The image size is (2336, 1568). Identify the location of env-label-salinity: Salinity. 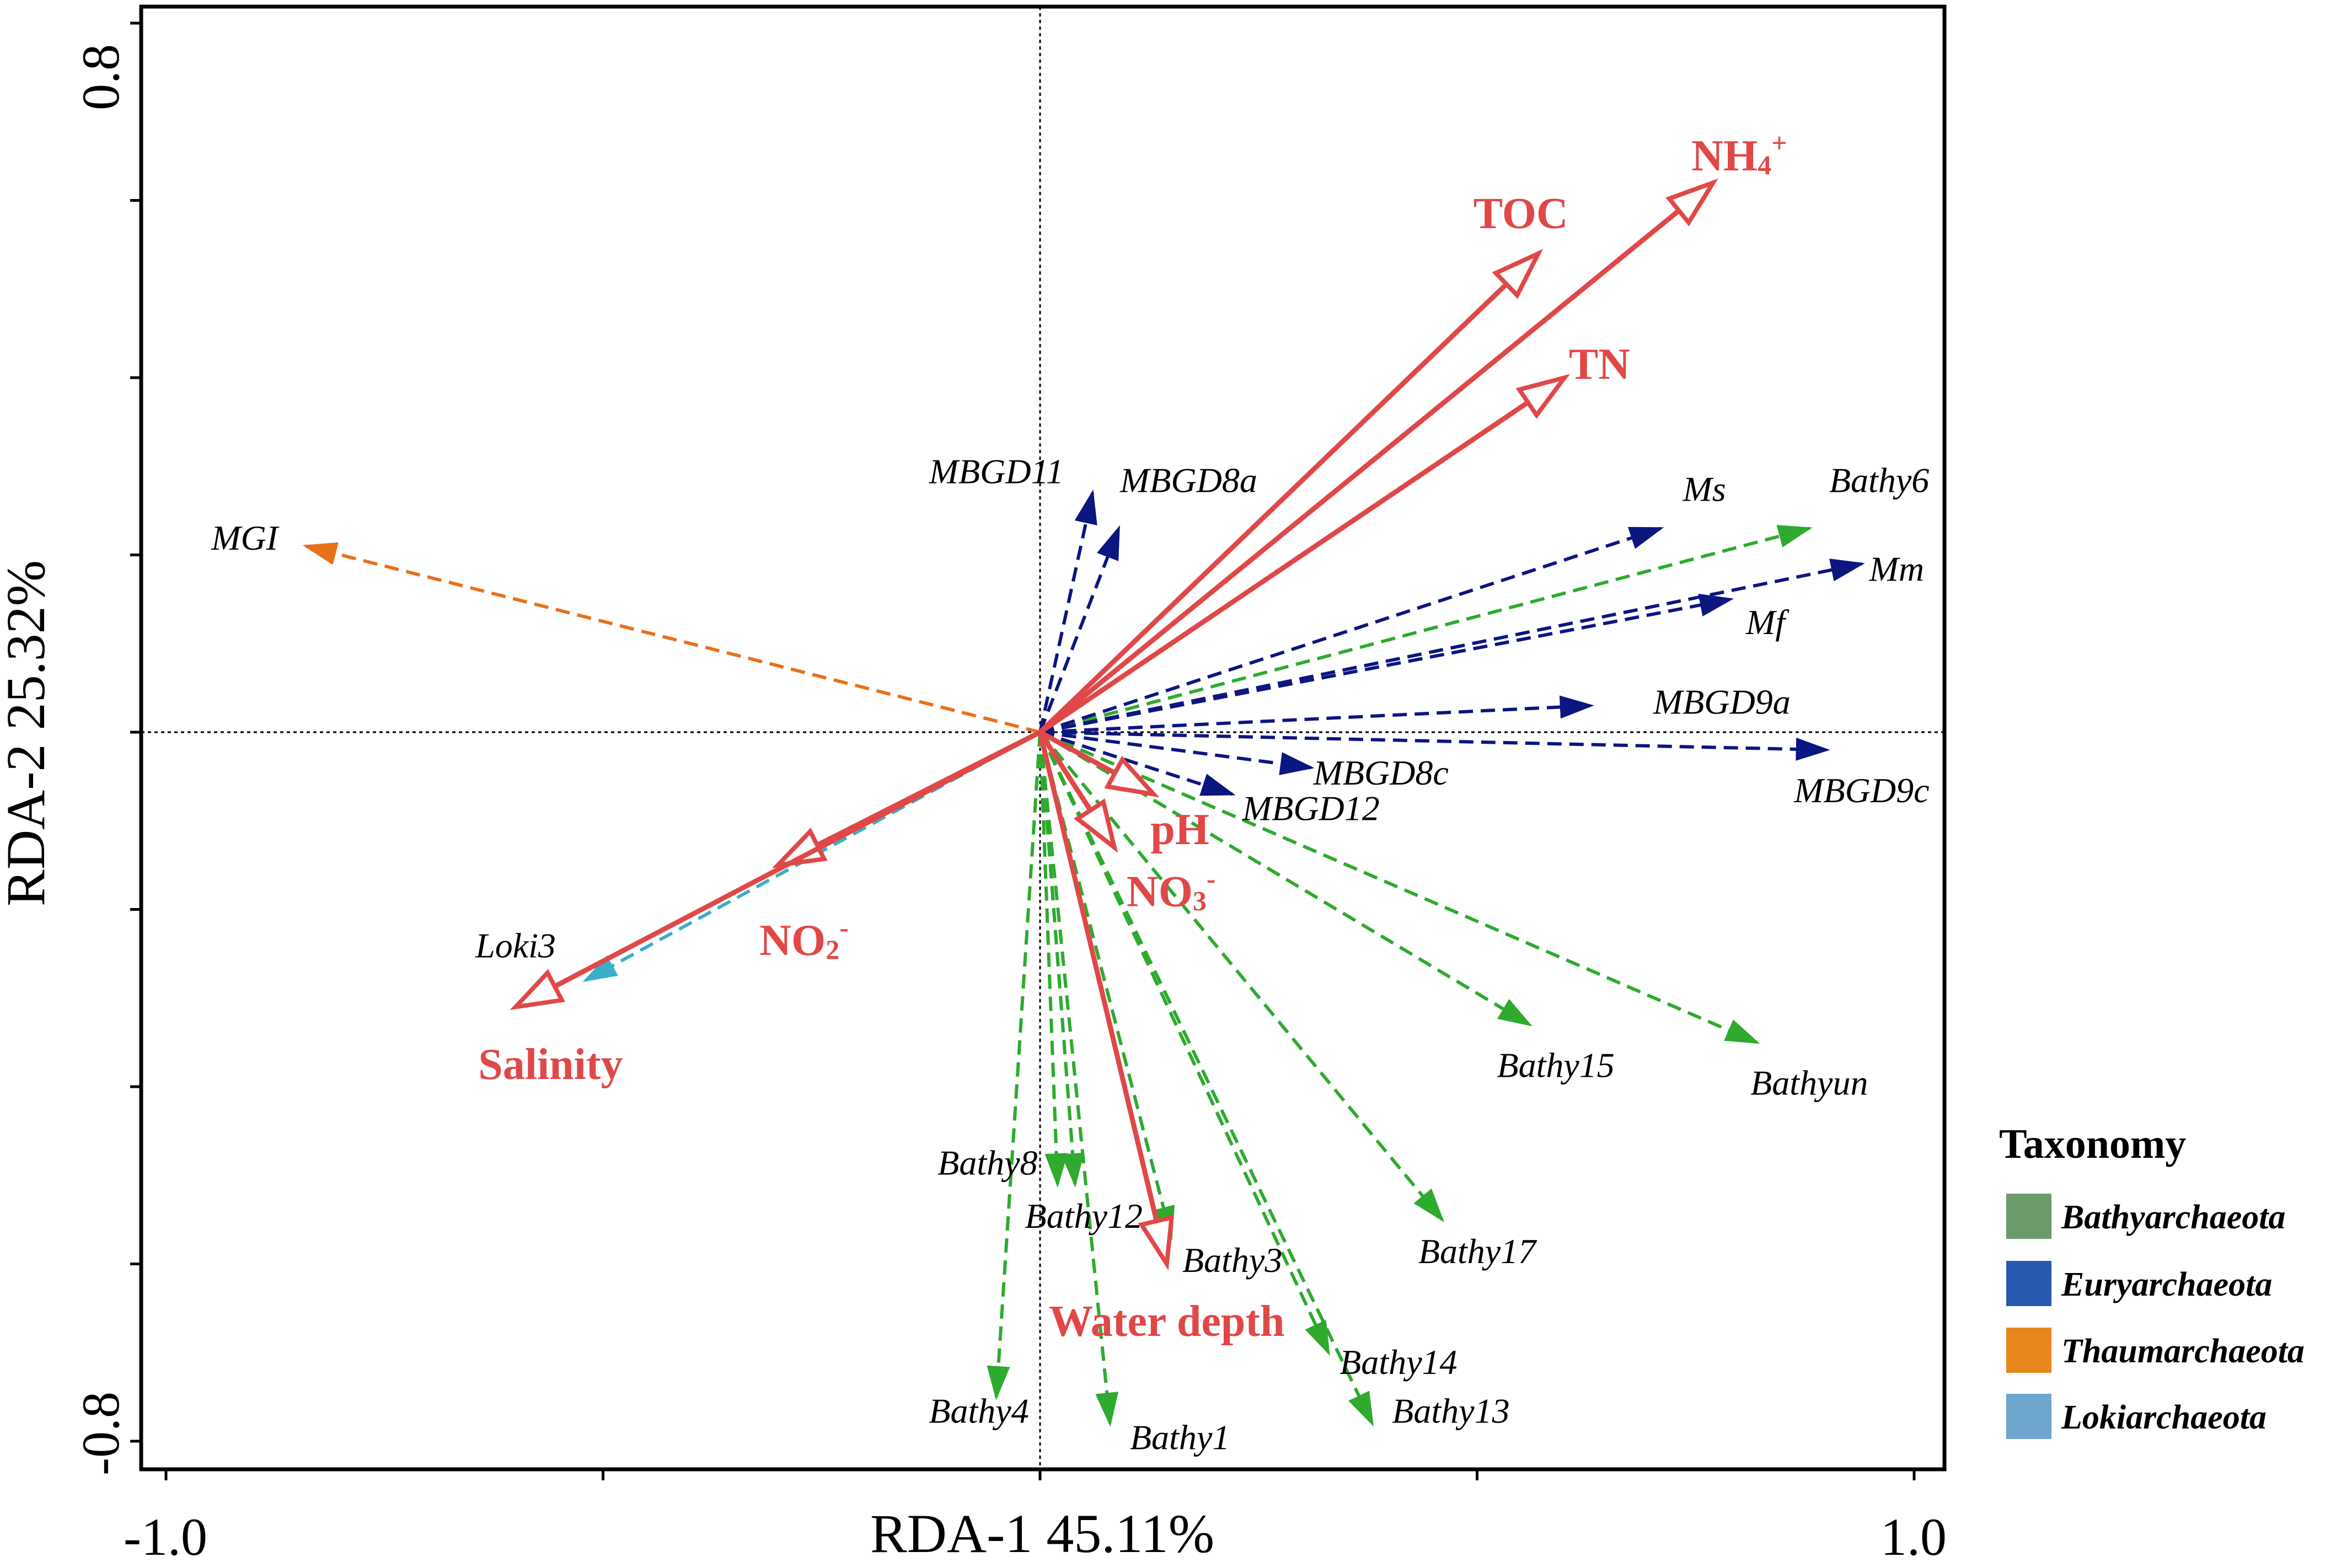
(550, 1064).